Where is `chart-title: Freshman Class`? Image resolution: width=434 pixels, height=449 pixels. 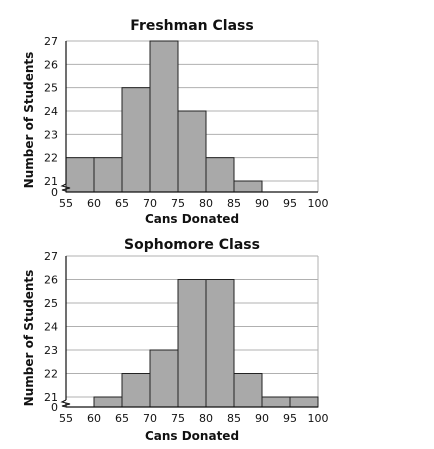
chart-title: Freshman Class is located at coordinates (191, 26).